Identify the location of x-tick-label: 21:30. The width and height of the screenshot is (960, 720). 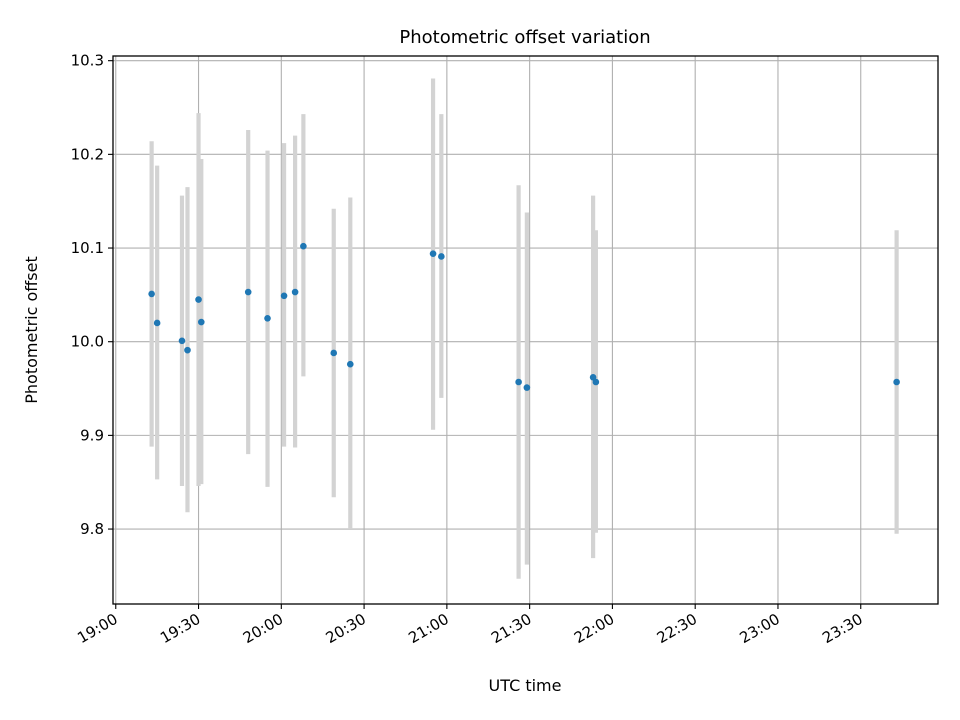
(511, 628).